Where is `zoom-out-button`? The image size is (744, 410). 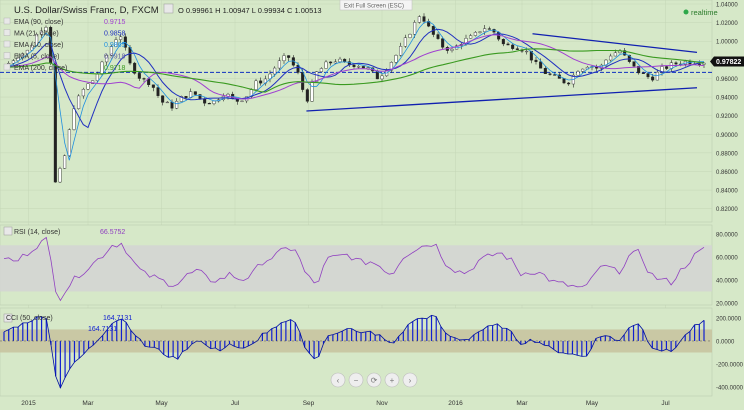 zoom-out-button is located at coordinates (356, 380).